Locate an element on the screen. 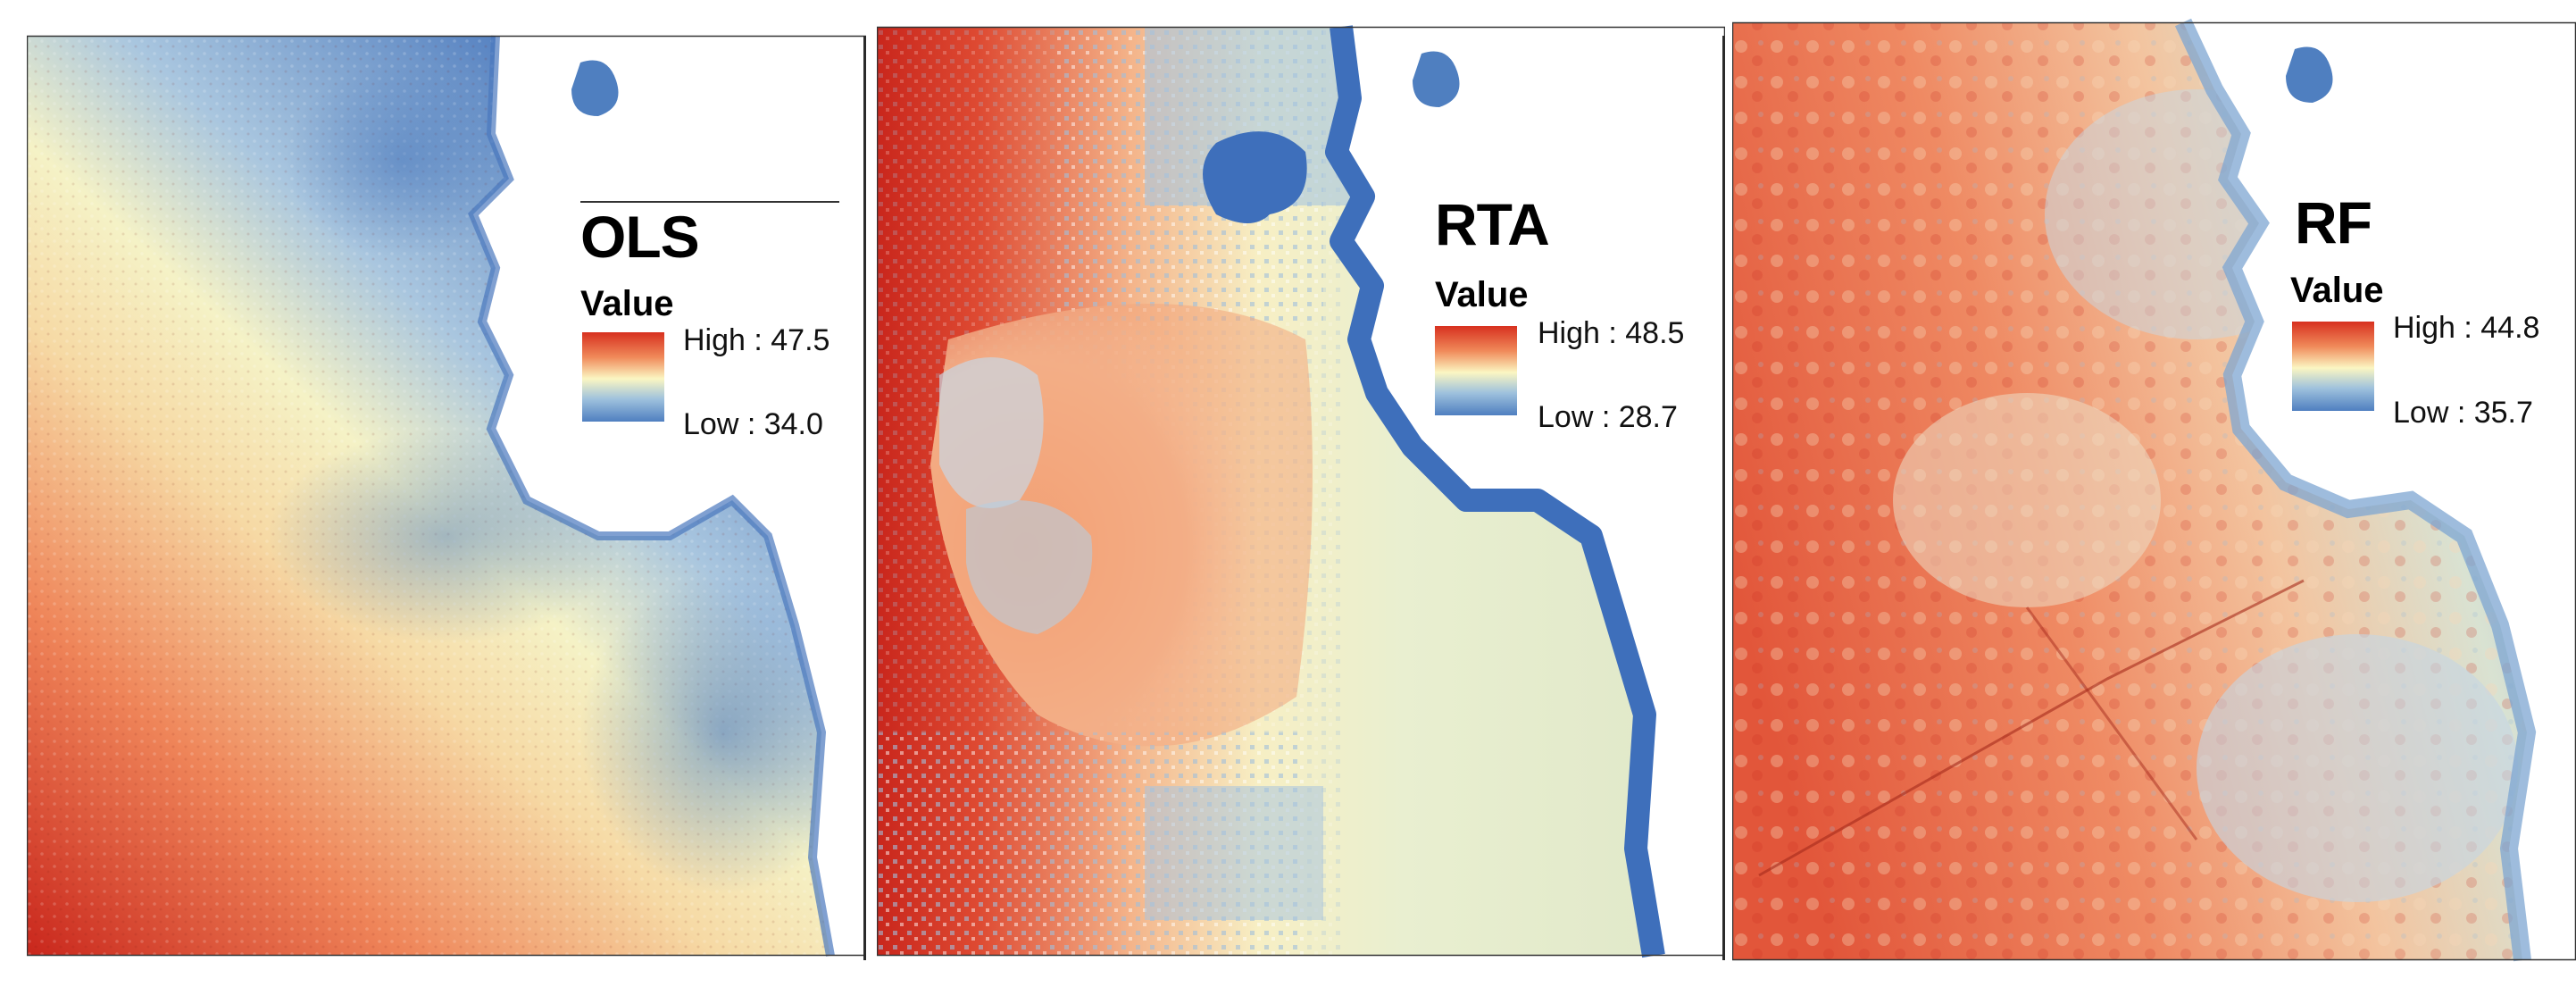  ols-coastline is located at coordinates (651, 496).